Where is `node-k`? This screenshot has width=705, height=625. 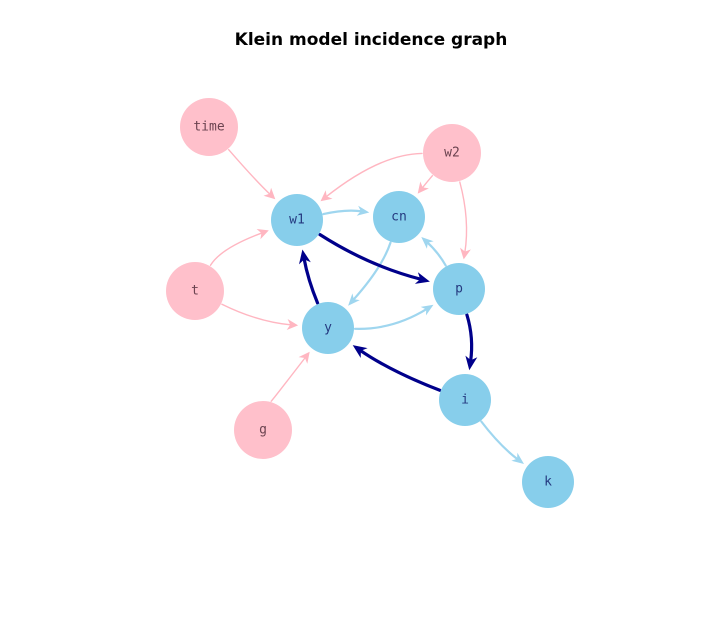 node-k is located at coordinates (548, 482).